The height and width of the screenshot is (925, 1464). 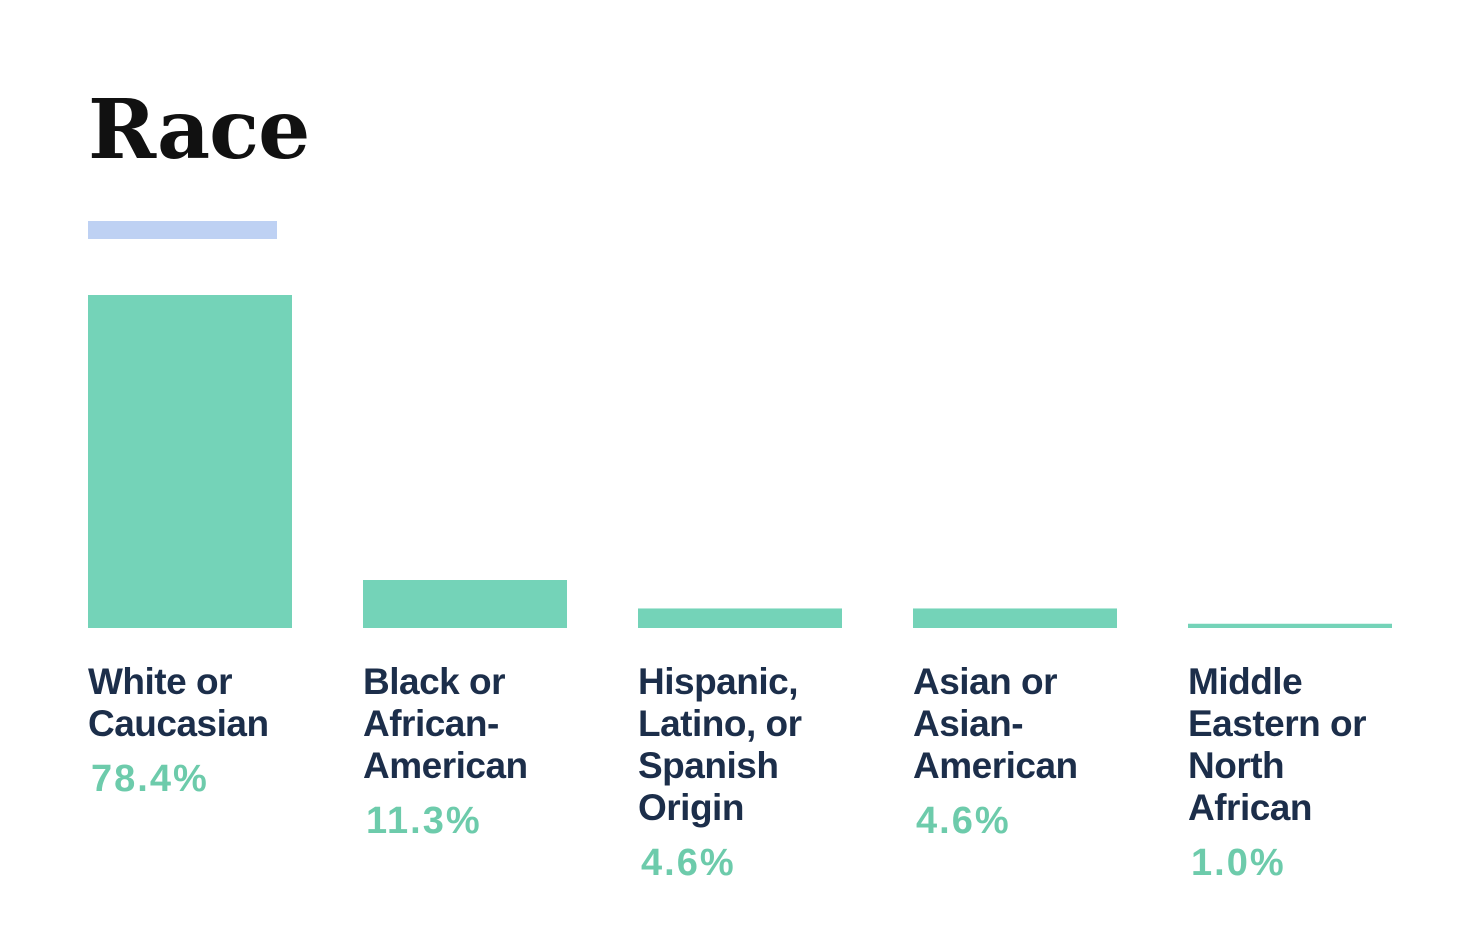 I want to click on category-label-3: Hispanic, Latino, or Spanish Origin, so click(x=720, y=744).